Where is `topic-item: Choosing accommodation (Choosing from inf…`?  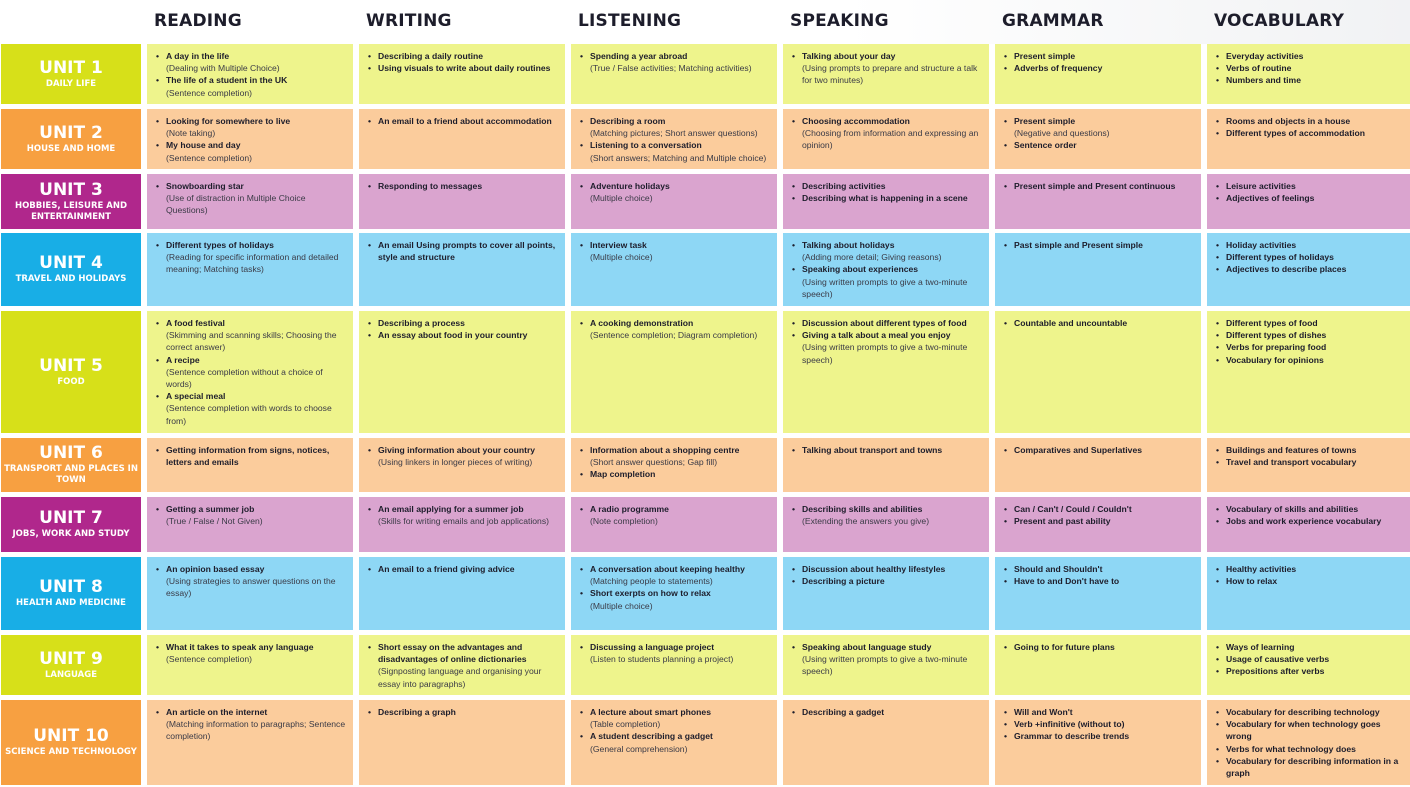 topic-item: Choosing accommodation (Choosing from inf… is located at coordinates (887, 133).